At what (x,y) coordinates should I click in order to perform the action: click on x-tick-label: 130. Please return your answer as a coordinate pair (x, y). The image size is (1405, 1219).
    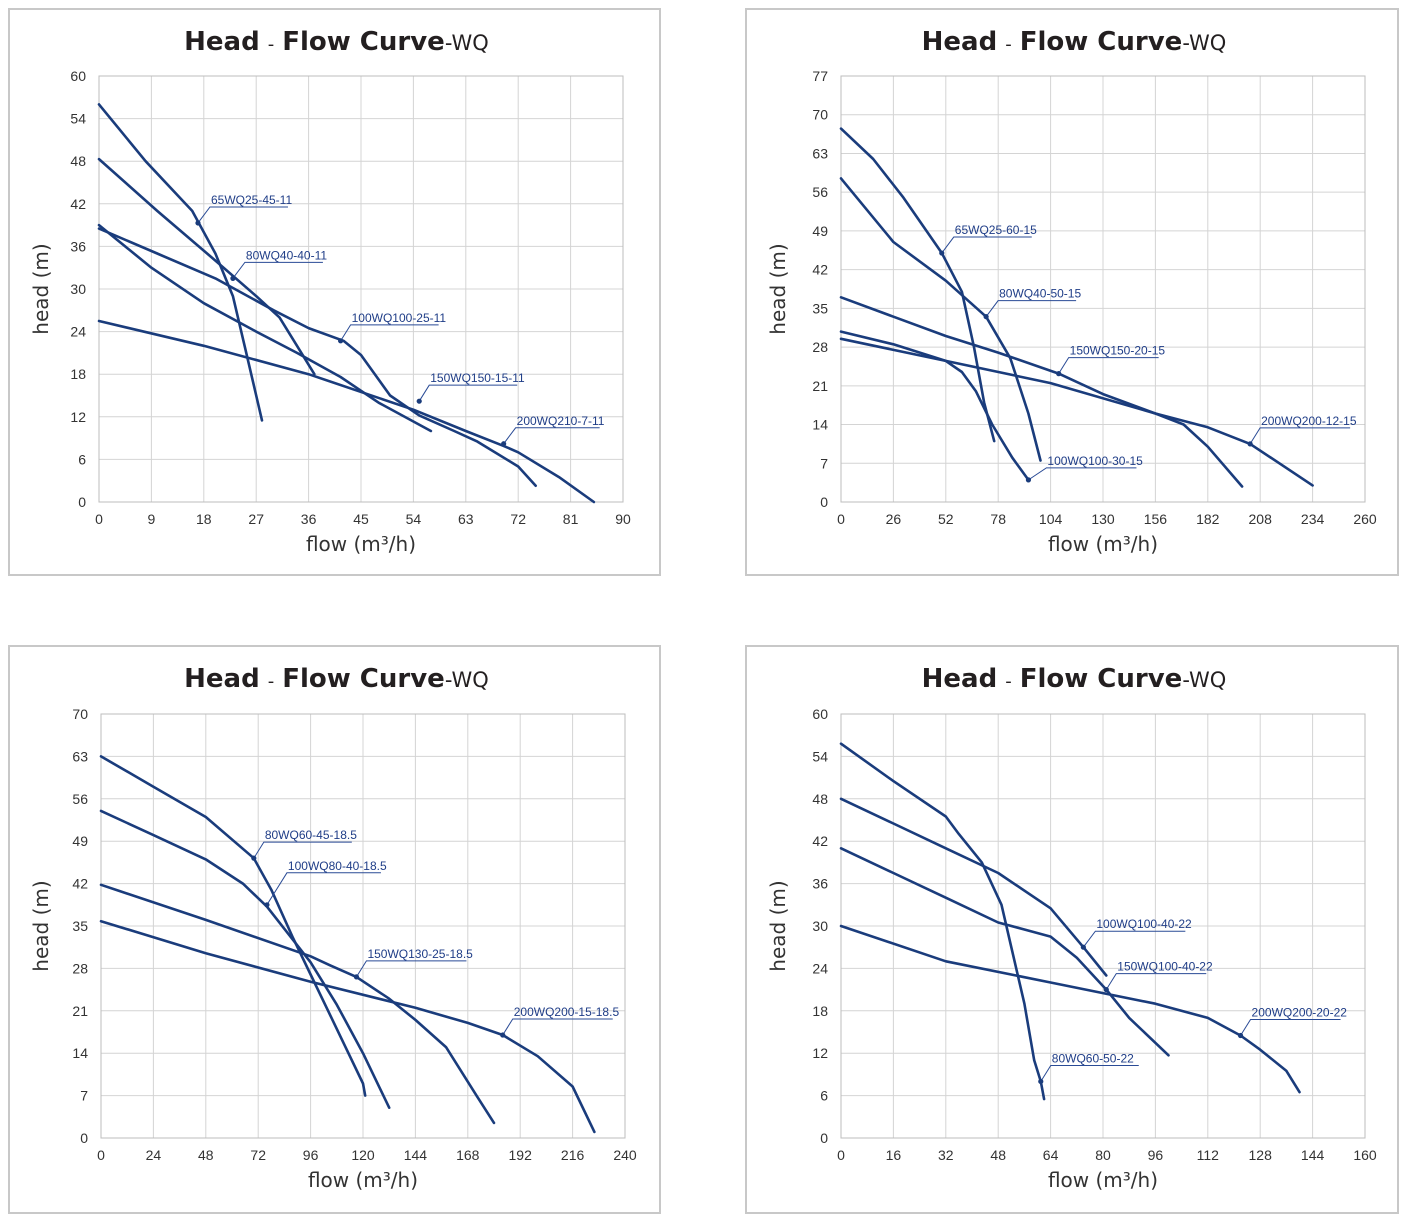
    Looking at the image, I should click on (1103, 519).